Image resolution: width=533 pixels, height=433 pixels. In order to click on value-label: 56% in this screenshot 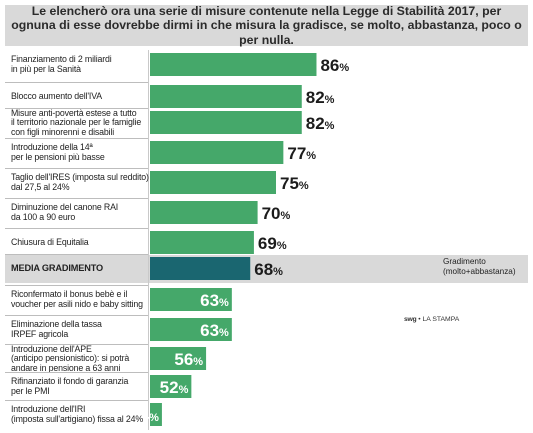, I will do `click(188, 359)`.